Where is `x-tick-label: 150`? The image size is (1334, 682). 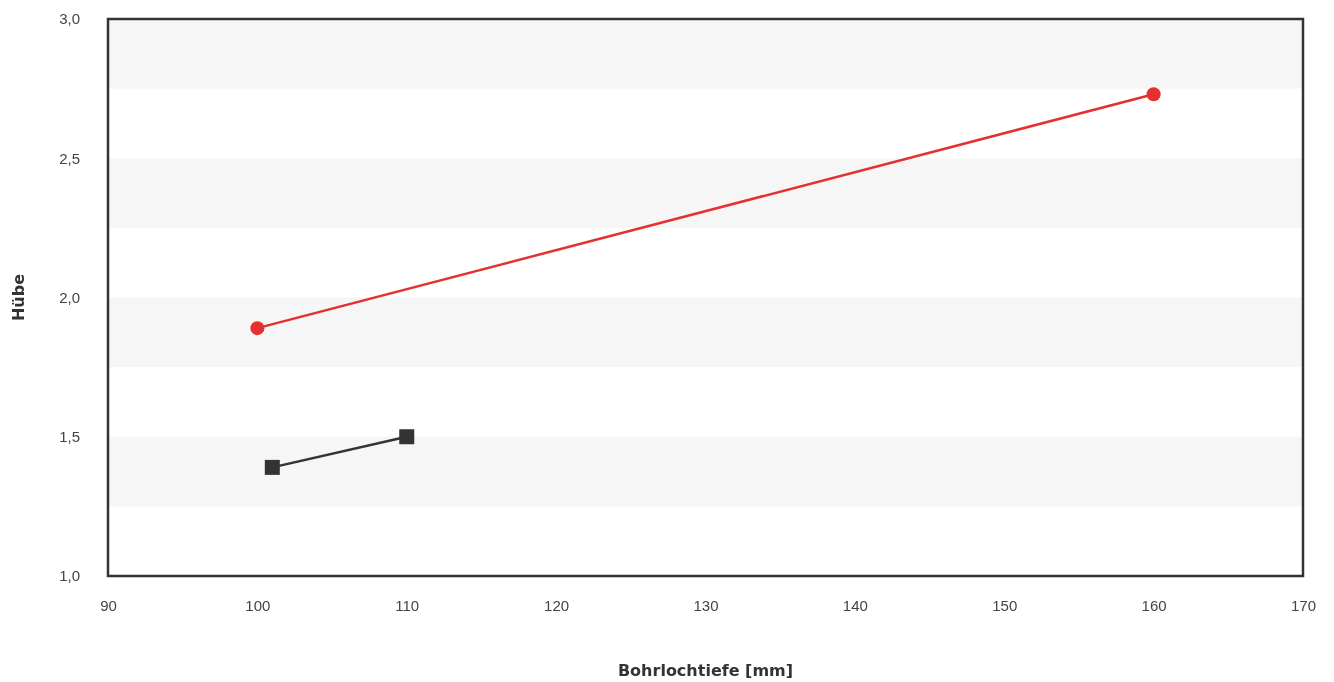
x-tick-label: 150 is located at coordinates (1005, 605).